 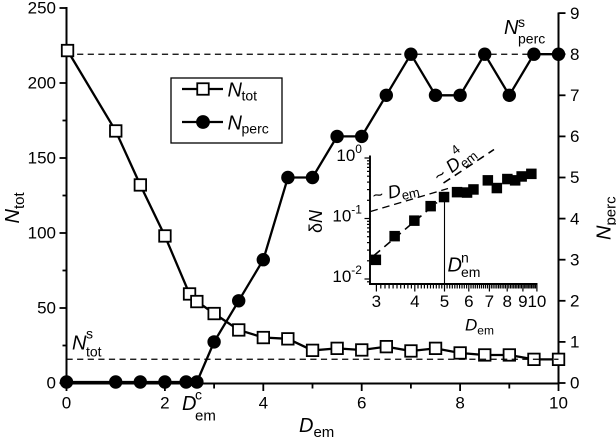 I want to click on svg-text: 150, so click(x=42, y=158).